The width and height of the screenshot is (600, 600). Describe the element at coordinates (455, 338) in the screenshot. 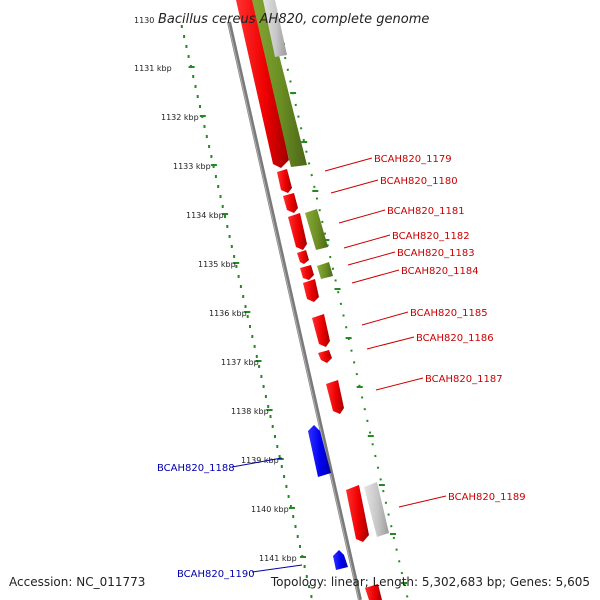

I see `gene-label-forward-1186: BCAH820_1186` at that location.